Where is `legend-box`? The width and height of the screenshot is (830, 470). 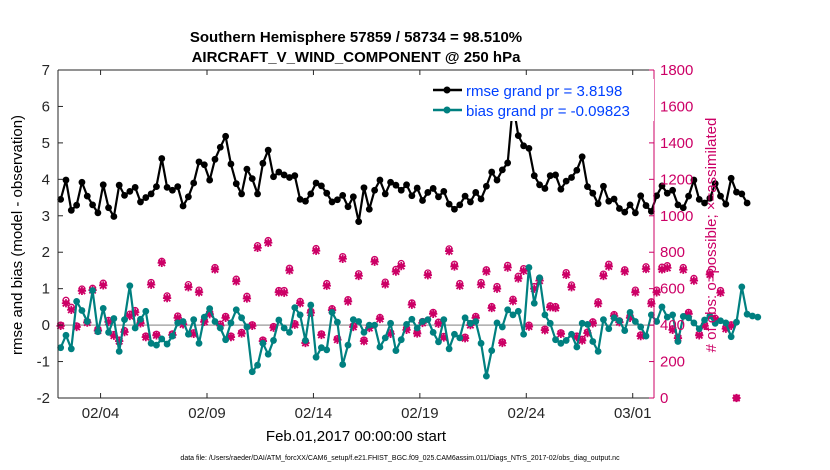
legend-box is located at coordinates (543, 100).